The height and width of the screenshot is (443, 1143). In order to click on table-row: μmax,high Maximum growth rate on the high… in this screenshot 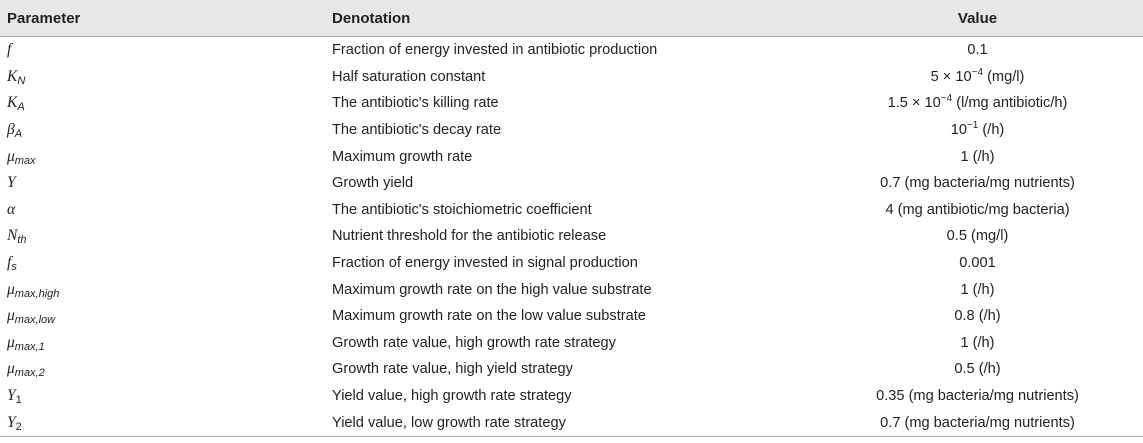, I will do `click(571, 289)`.